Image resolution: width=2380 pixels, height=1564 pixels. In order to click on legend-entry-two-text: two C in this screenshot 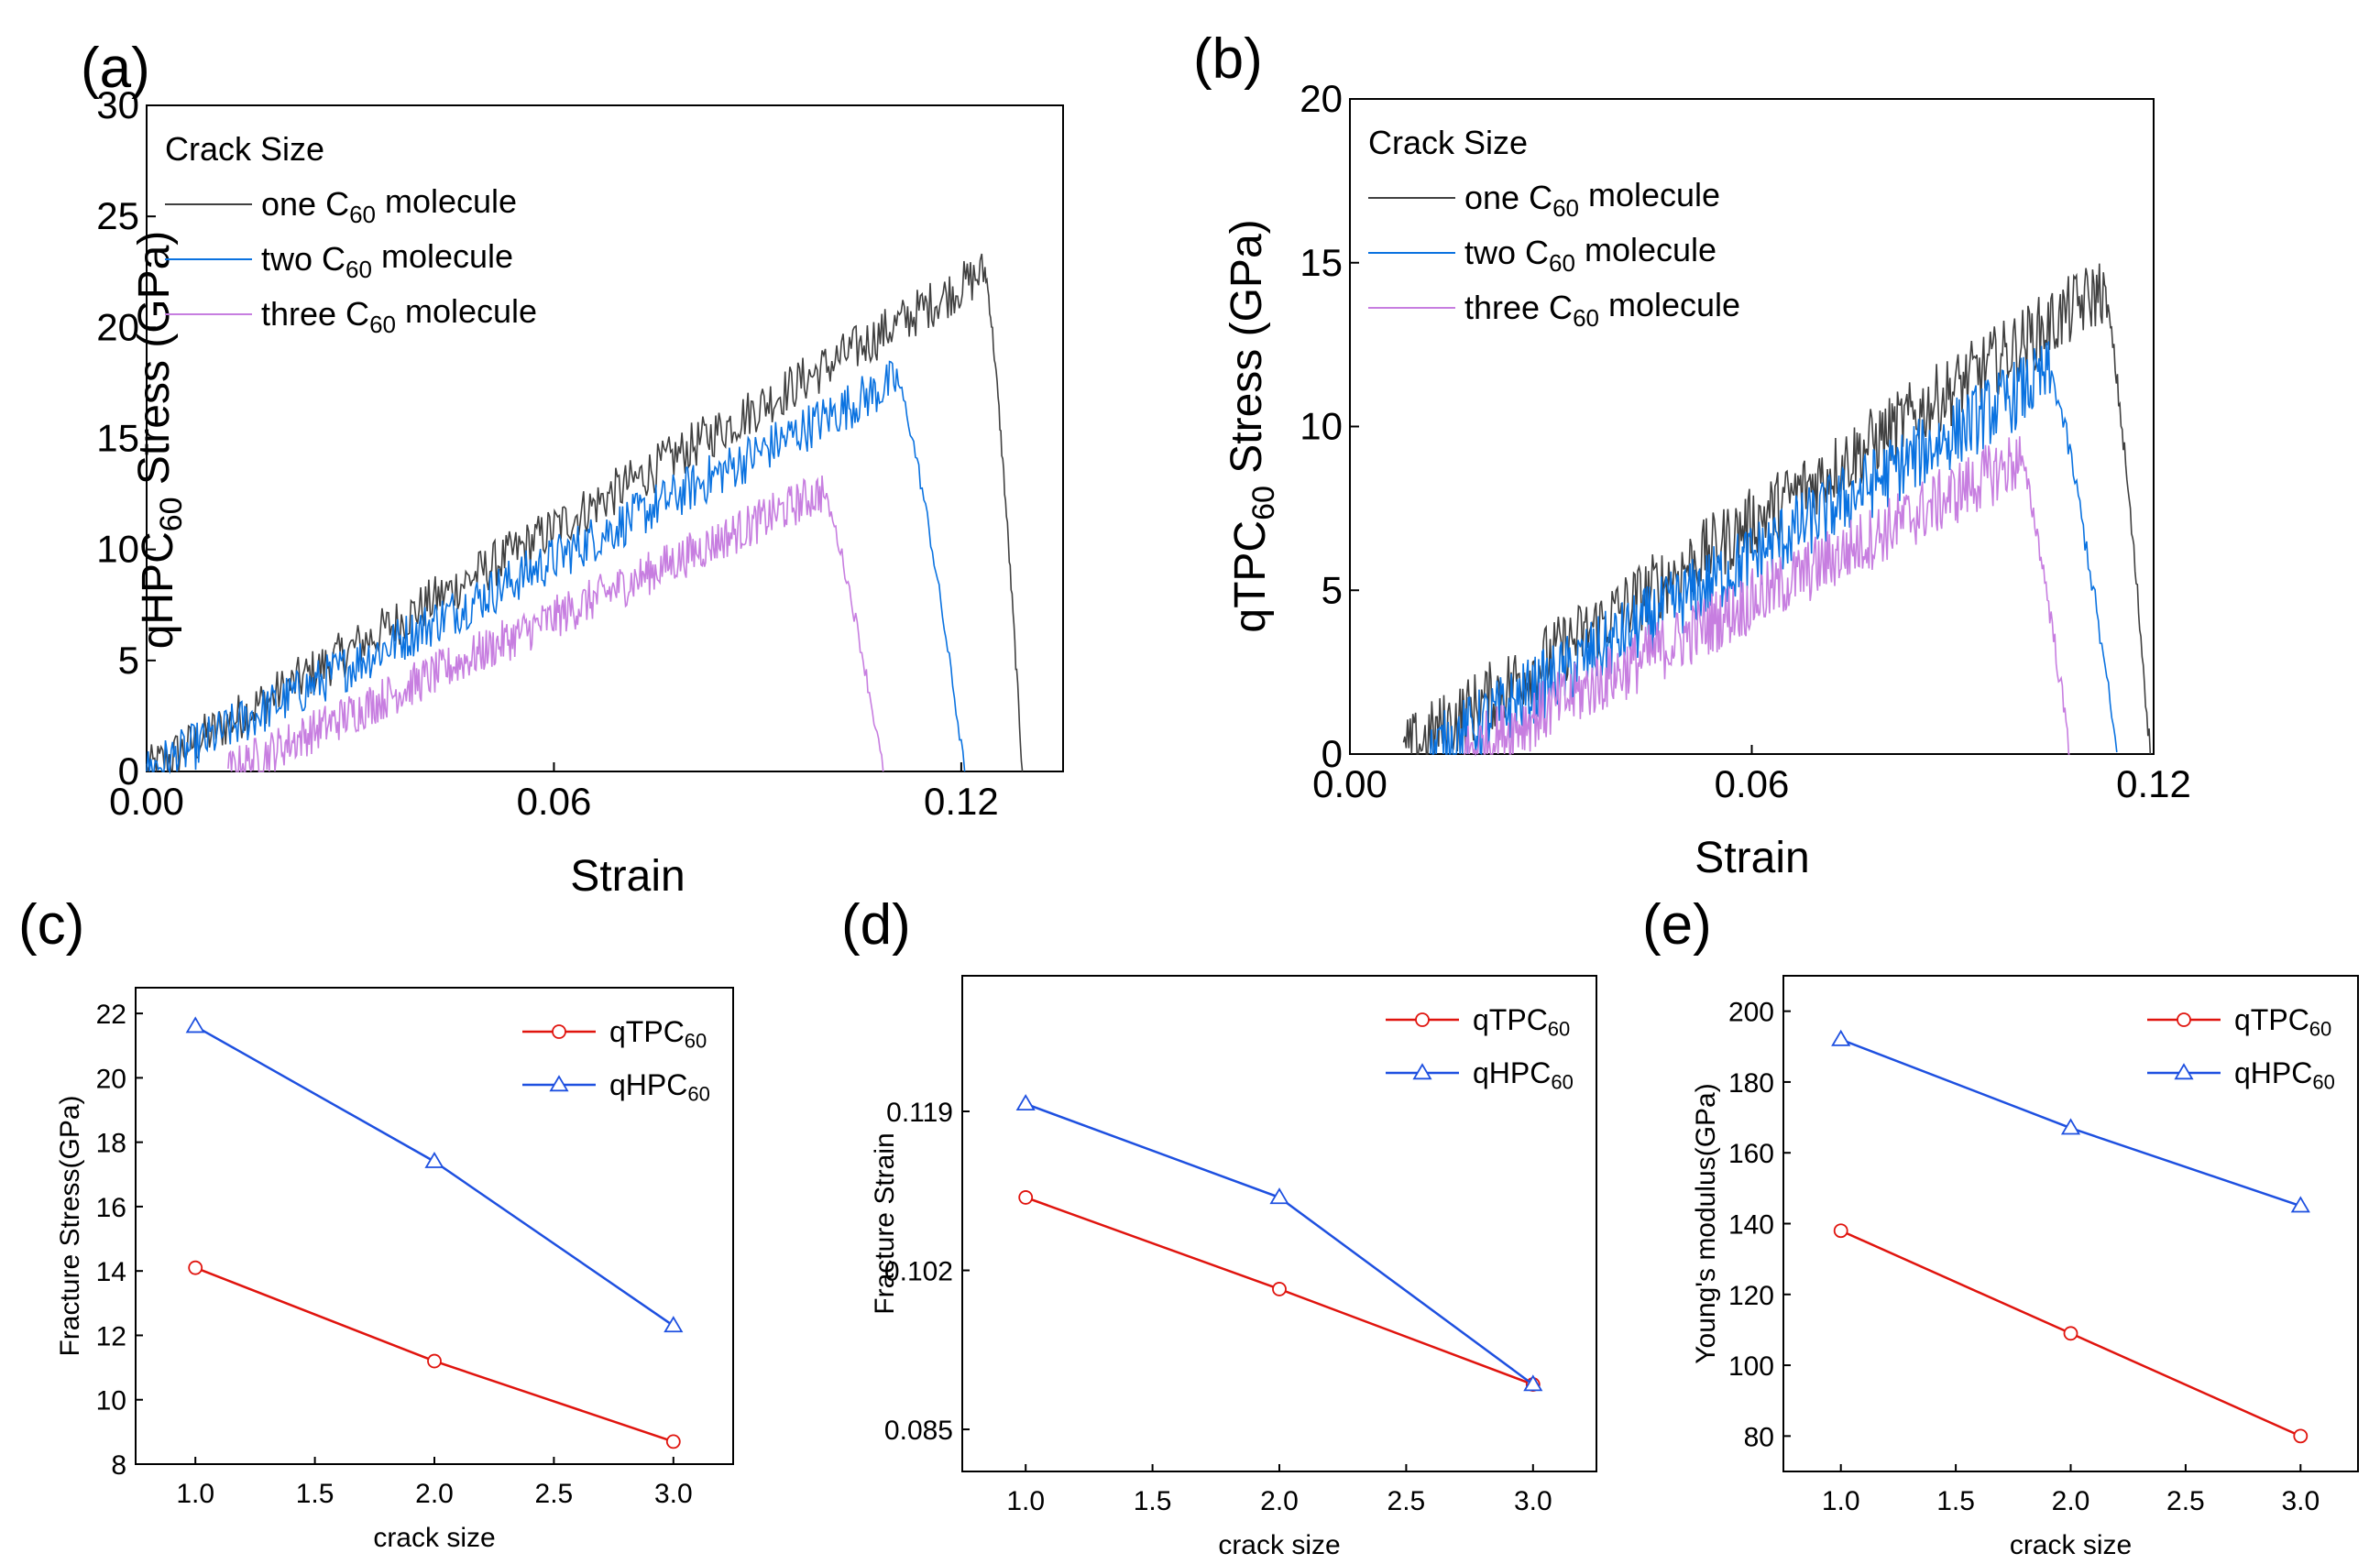, I will do `click(1506, 252)`.